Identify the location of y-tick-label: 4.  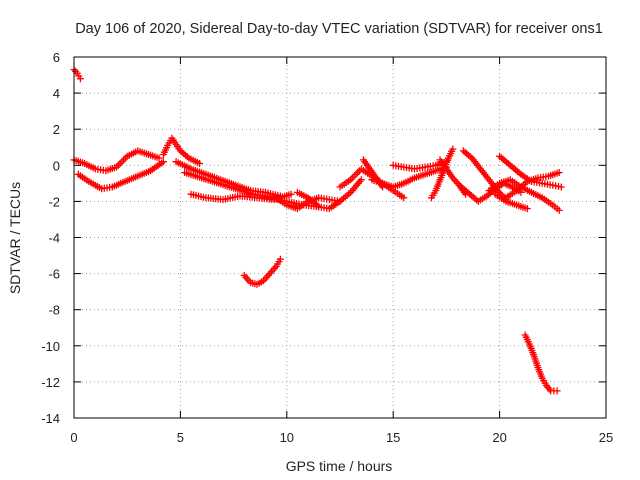
(56, 93).